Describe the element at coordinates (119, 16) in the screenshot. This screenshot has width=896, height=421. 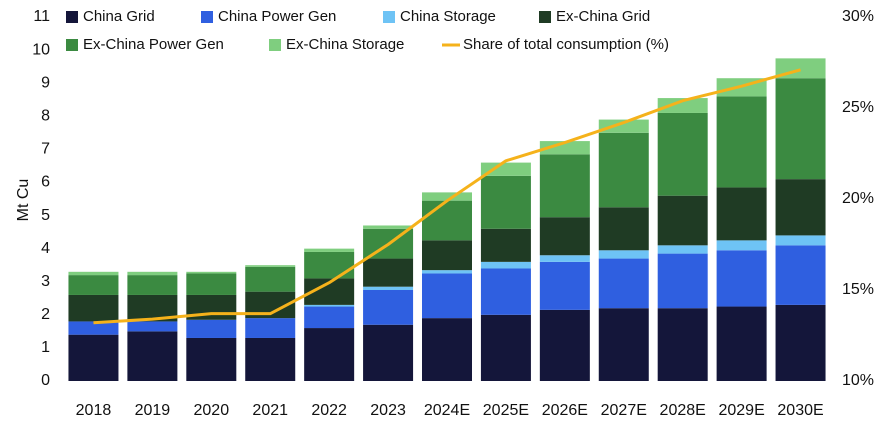
I see `legend-label: China Grid` at that location.